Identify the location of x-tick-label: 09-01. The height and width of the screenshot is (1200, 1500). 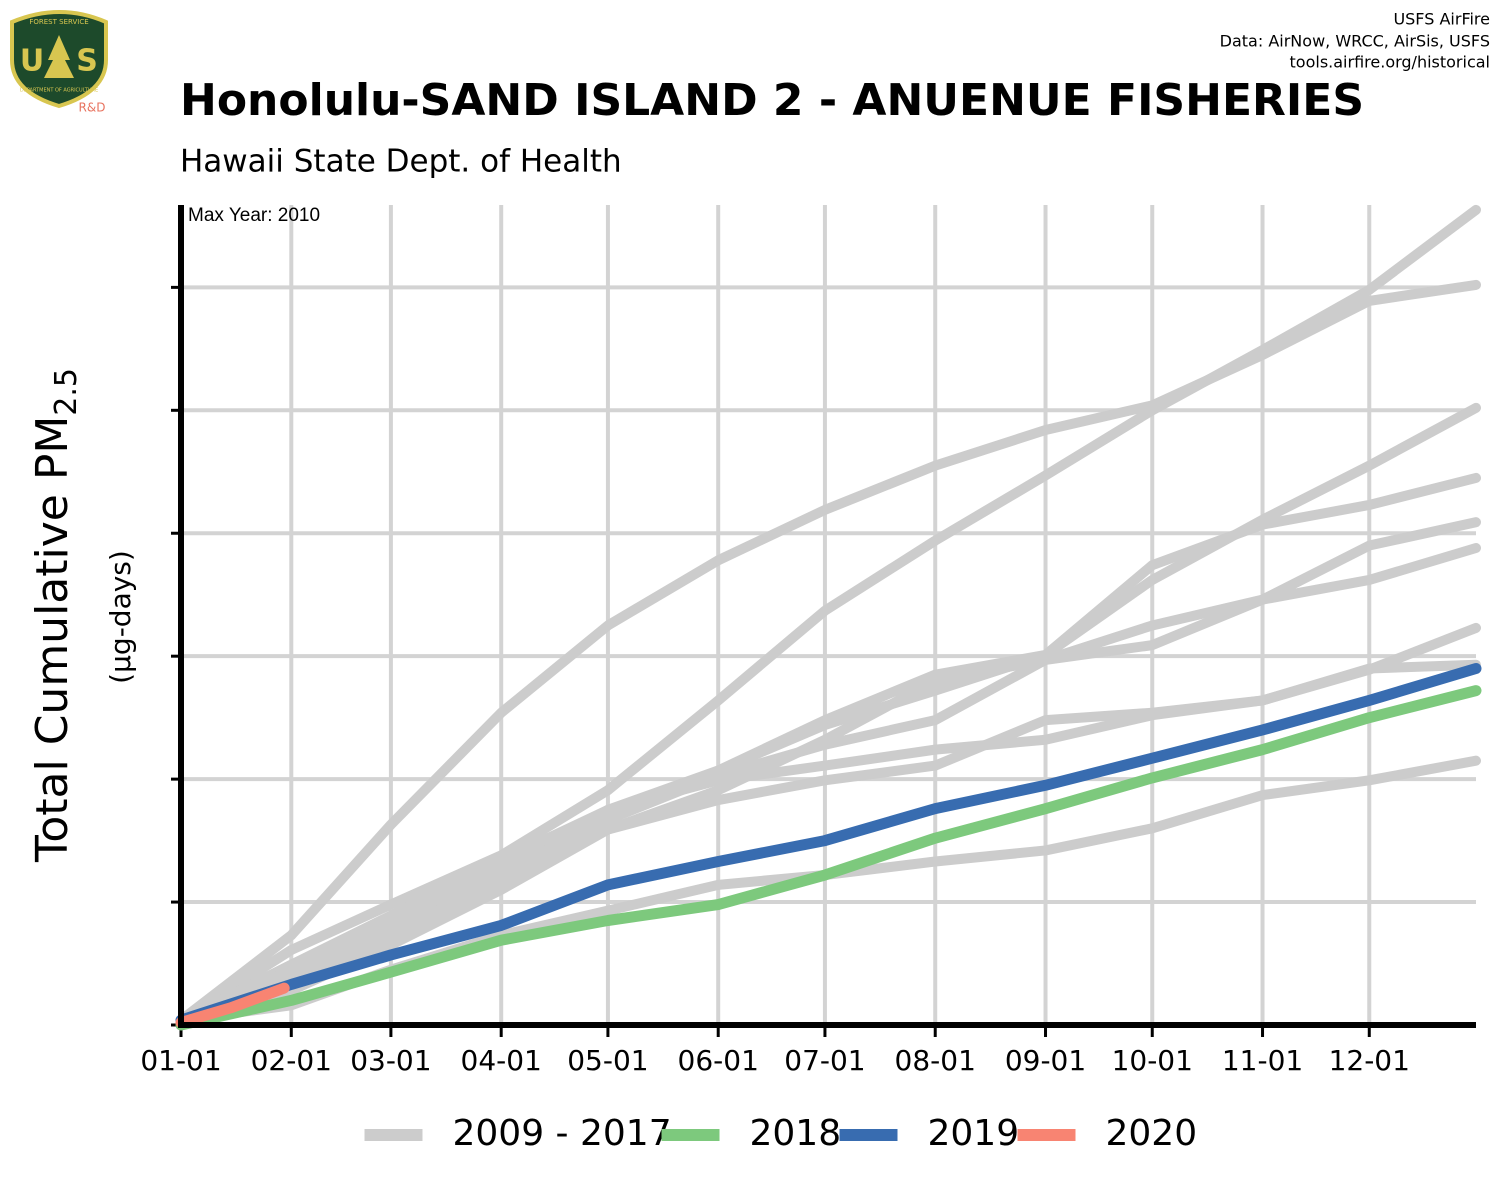
(1045, 1060).